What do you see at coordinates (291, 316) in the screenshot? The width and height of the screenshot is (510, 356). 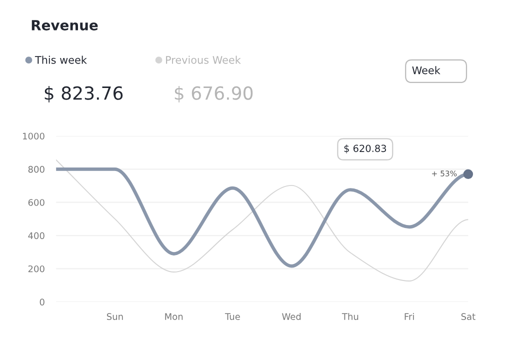 I see `x-tick-label: Wed` at bounding box center [291, 316].